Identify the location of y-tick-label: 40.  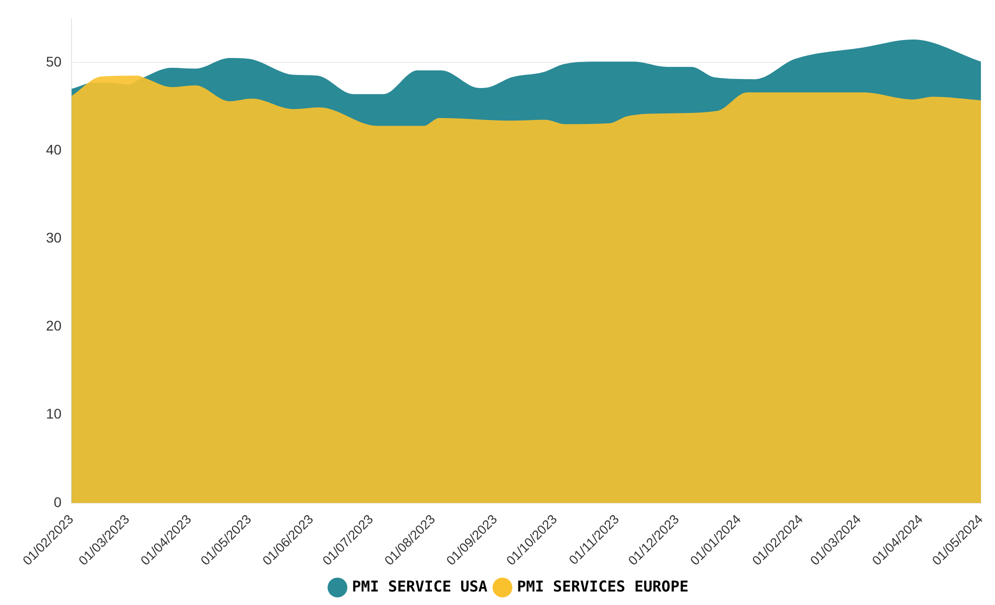
(54, 149).